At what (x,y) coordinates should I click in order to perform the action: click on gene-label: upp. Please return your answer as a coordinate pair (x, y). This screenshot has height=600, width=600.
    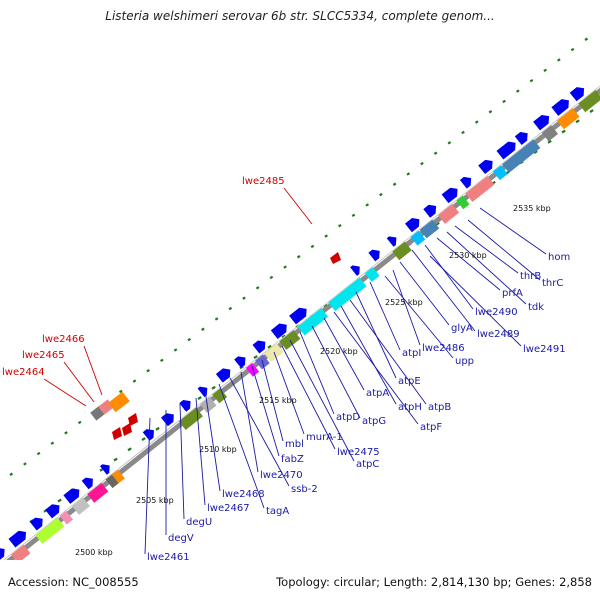
    Looking at the image, I should click on (464, 361).